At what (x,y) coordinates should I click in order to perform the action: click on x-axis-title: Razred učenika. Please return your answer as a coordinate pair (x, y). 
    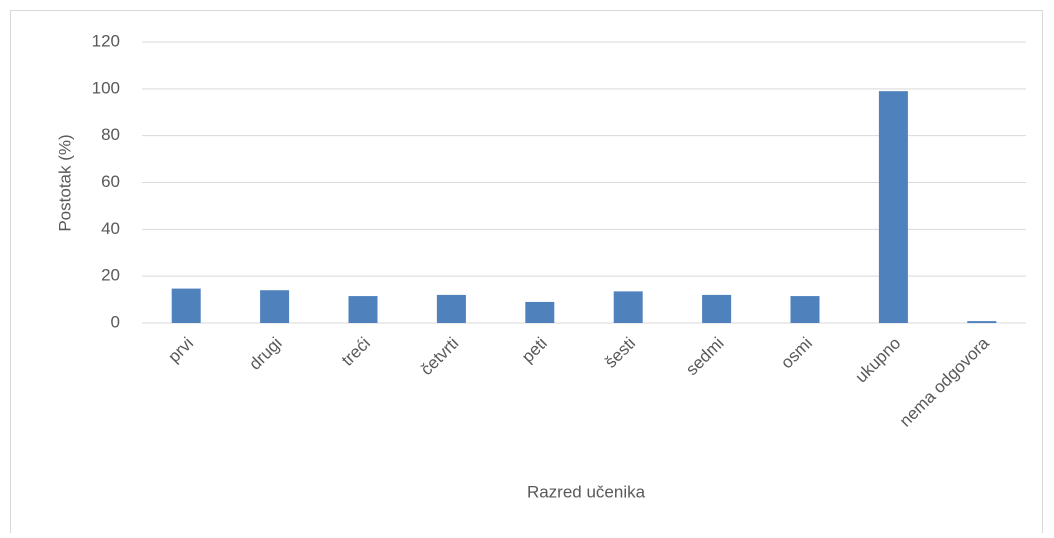
    Looking at the image, I should click on (586, 491).